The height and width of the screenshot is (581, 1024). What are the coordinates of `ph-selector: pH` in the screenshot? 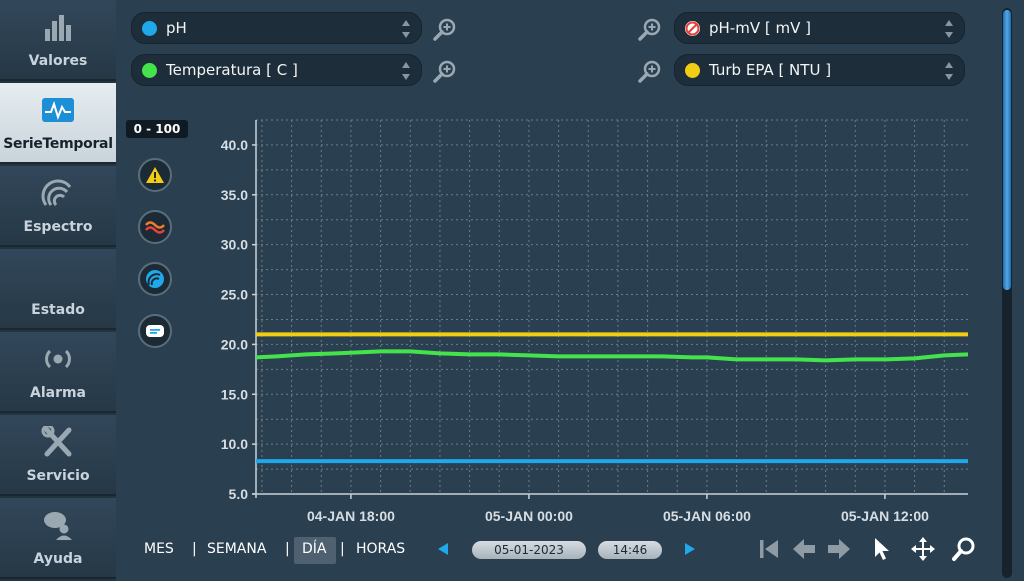 It's located at (276, 28).